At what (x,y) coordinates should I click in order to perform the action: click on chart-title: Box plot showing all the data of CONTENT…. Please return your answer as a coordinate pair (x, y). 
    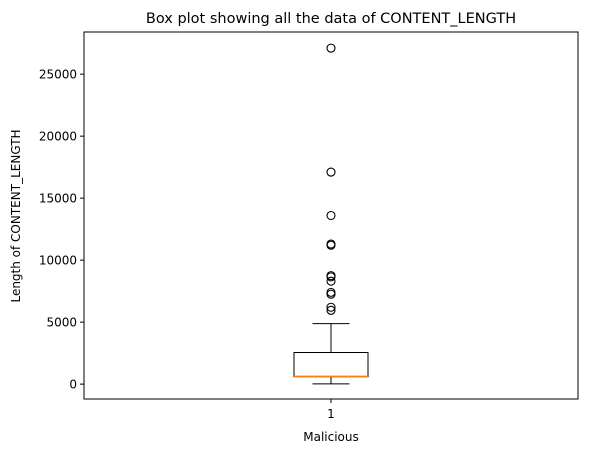
    Looking at the image, I should click on (331, 19).